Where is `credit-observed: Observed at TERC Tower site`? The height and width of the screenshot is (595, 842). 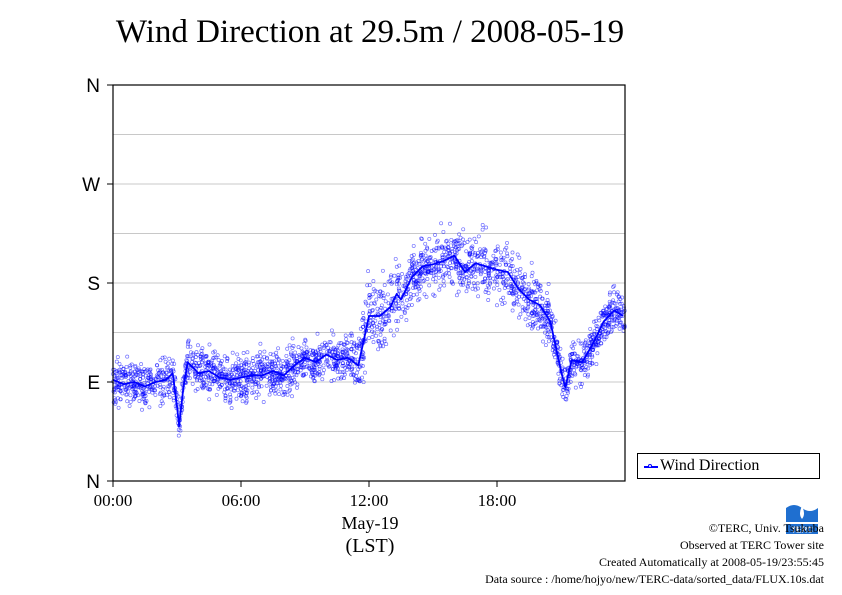
credit-observed: Observed at TERC Tower site is located at coordinates (751, 545).